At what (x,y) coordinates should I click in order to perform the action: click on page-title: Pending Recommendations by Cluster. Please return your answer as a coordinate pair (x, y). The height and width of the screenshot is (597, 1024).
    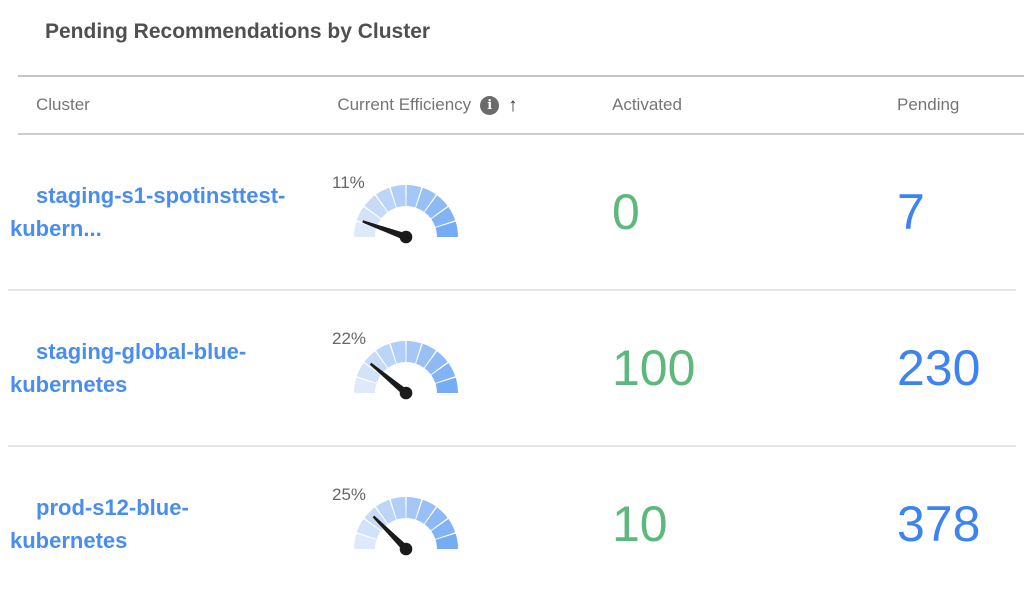
    Looking at the image, I should click on (238, 31).